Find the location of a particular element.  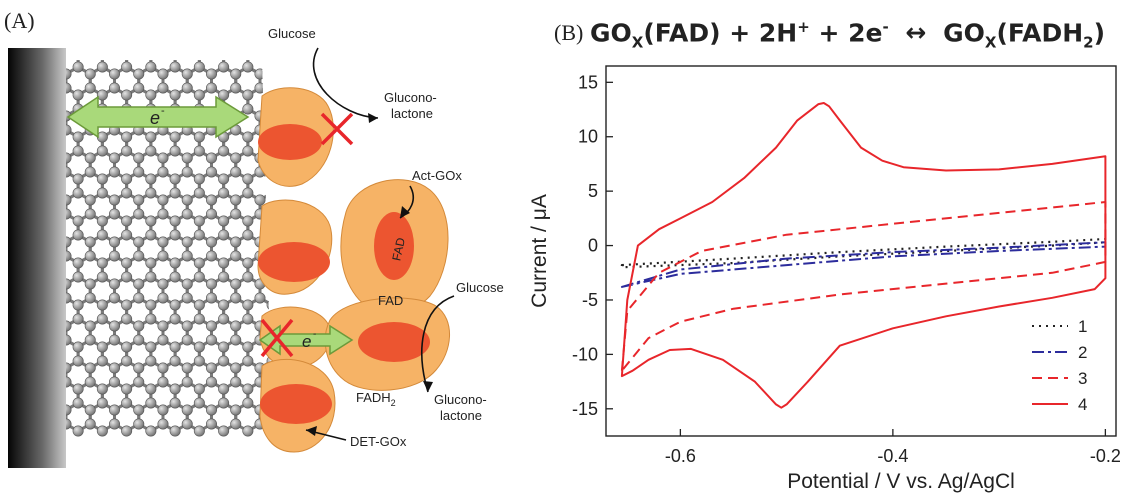

label-gluconolactone-bottom-2: lactone is located at coordinates (461, 415).